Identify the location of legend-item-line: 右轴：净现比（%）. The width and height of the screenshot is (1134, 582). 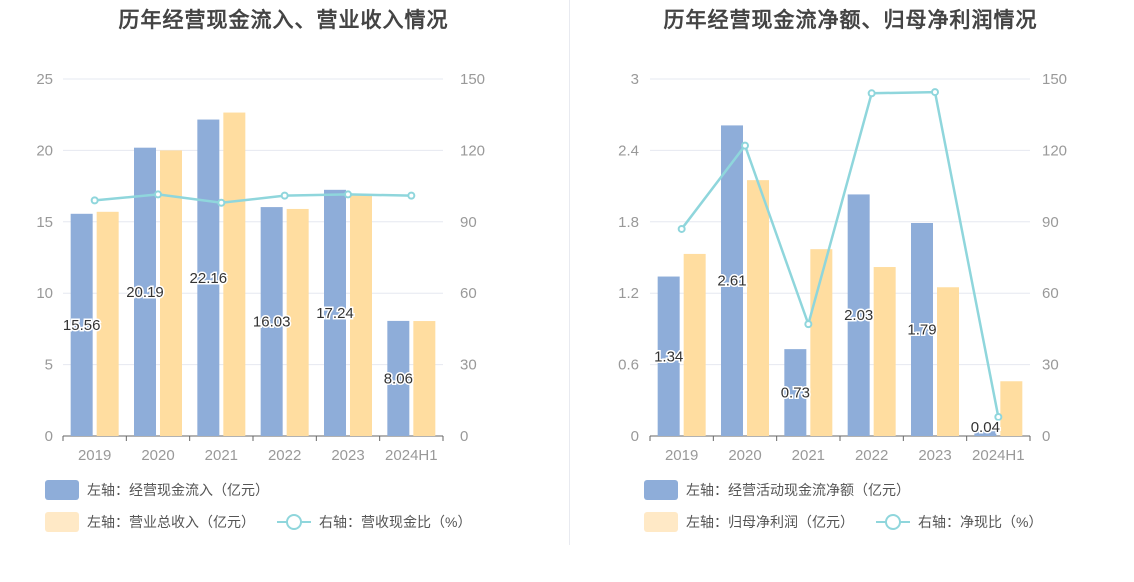
(959, 522).